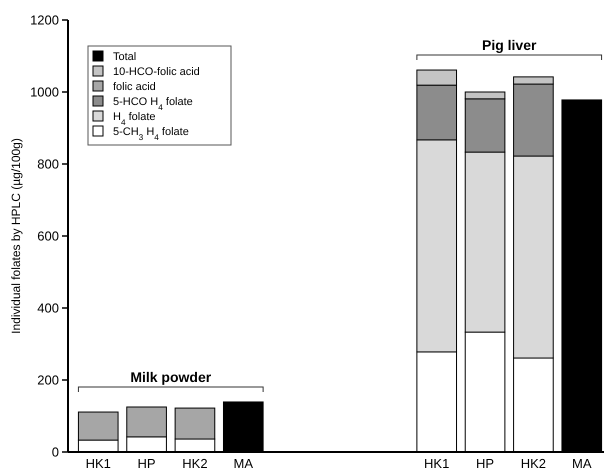 The width and height of the screenshot is (614, 471). What do you see at coordinates (48, 308) in the screenshot?
I see `y-tick-label: 400` at bounding box center [48, 308].